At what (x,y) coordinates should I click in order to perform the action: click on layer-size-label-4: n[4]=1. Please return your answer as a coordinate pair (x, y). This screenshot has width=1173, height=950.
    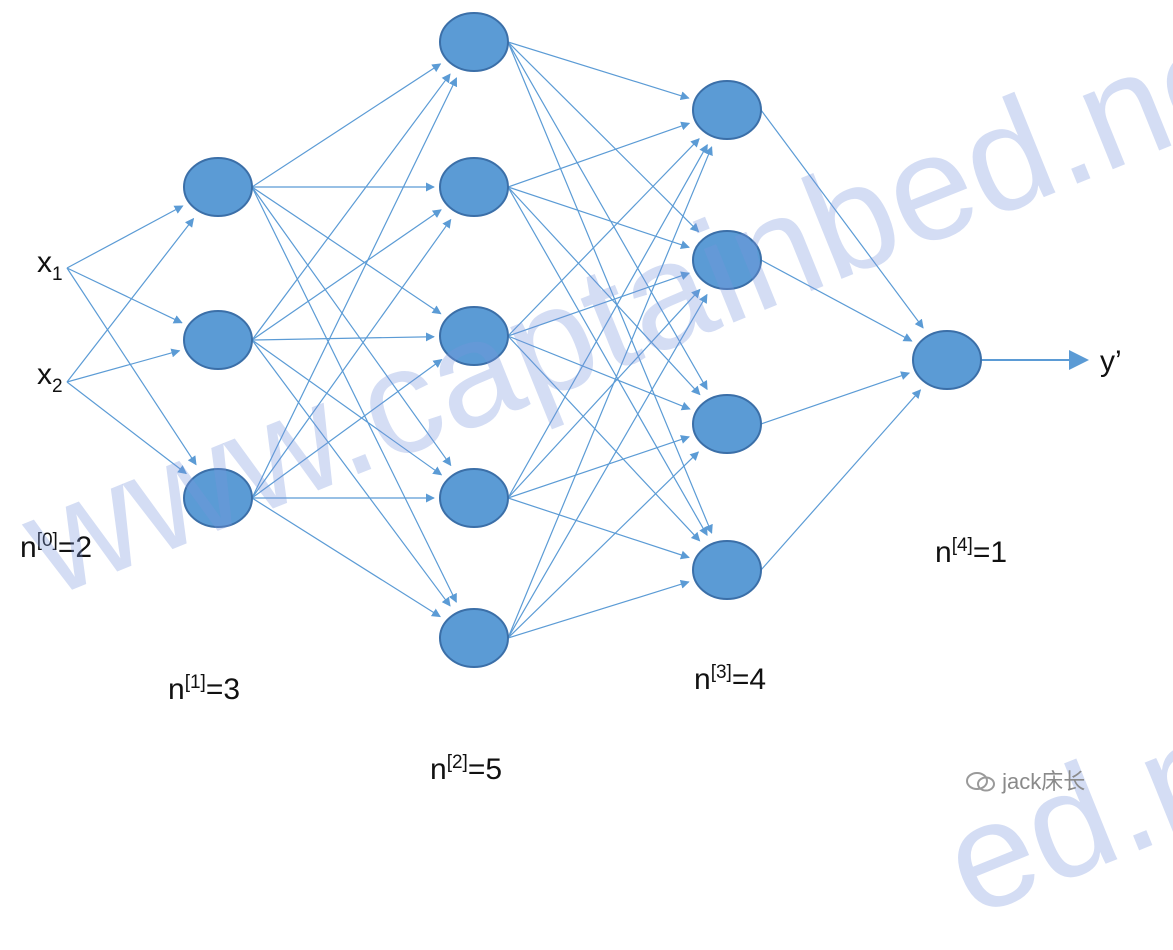
    Looking at the image, I should click on (971, 552).